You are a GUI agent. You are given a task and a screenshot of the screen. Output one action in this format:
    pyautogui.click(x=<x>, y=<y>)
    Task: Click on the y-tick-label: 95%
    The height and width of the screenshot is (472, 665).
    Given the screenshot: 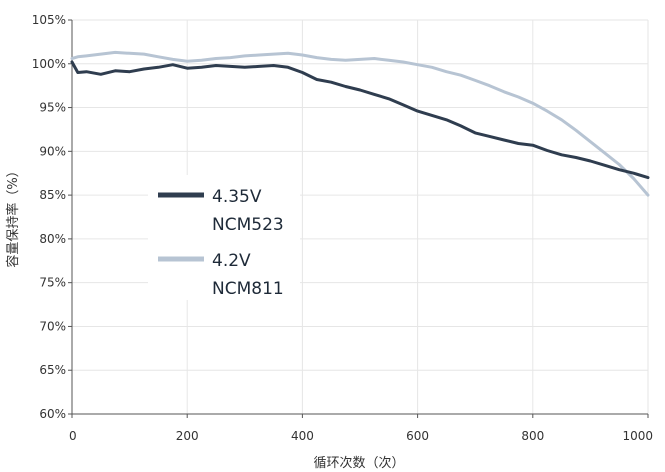 What is the action you would take?
    pyautogui.click(x=52, y=108)
    